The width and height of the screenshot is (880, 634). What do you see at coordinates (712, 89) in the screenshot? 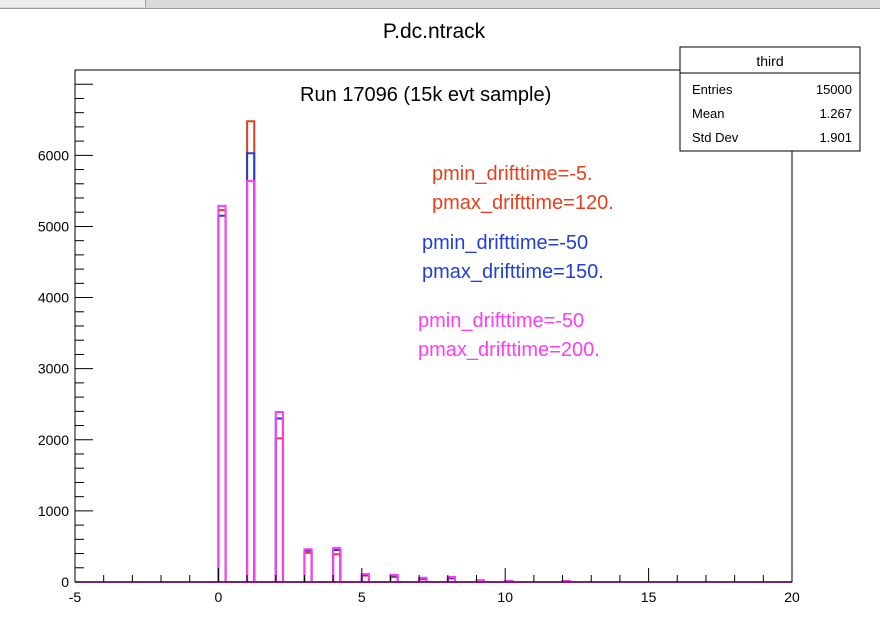
I see `stats-entries-label: Entries` at bounding box center [712, 89].